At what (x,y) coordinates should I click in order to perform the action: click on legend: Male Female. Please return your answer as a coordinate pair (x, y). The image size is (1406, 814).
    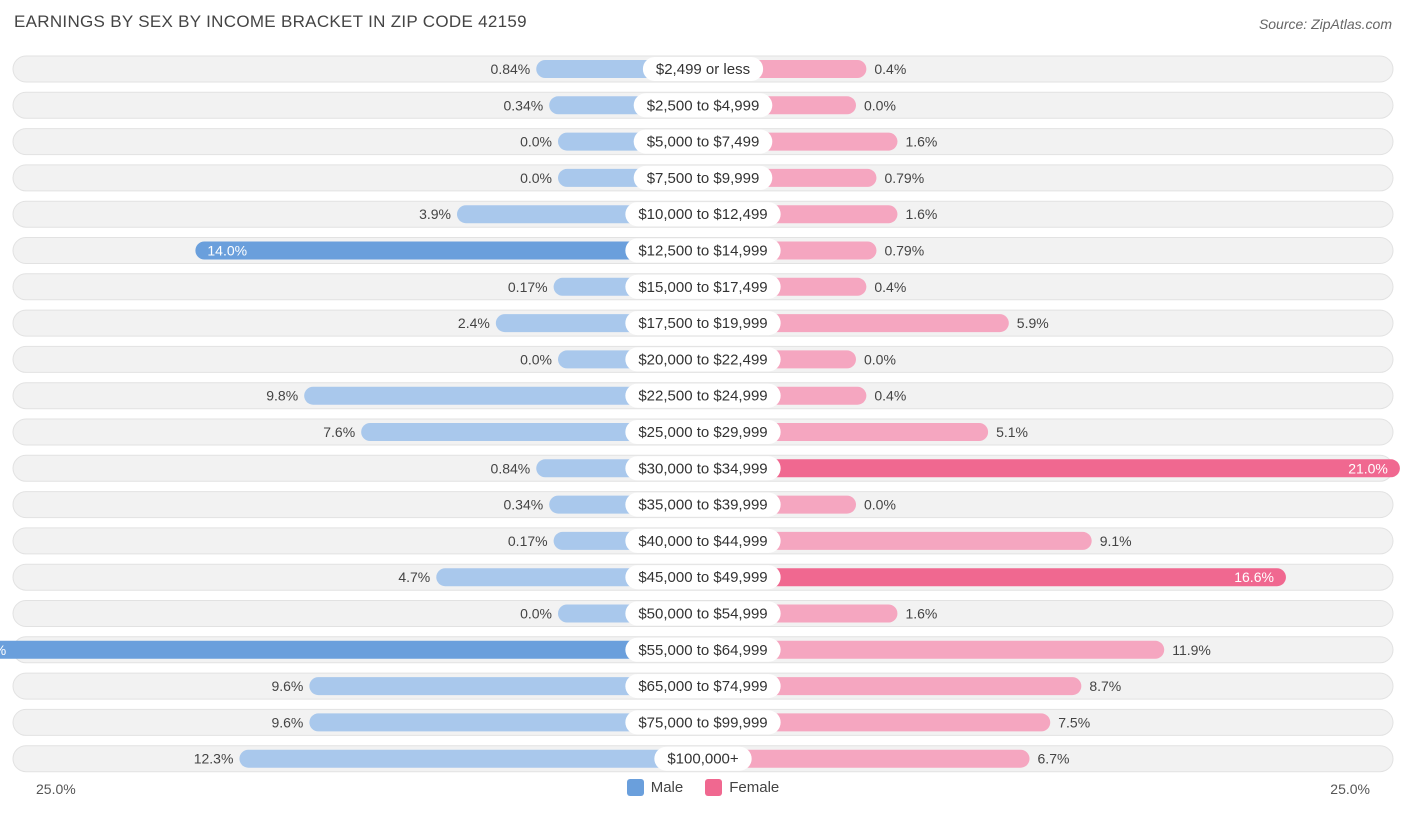
    Looking at the image, I should click on (703, 787).